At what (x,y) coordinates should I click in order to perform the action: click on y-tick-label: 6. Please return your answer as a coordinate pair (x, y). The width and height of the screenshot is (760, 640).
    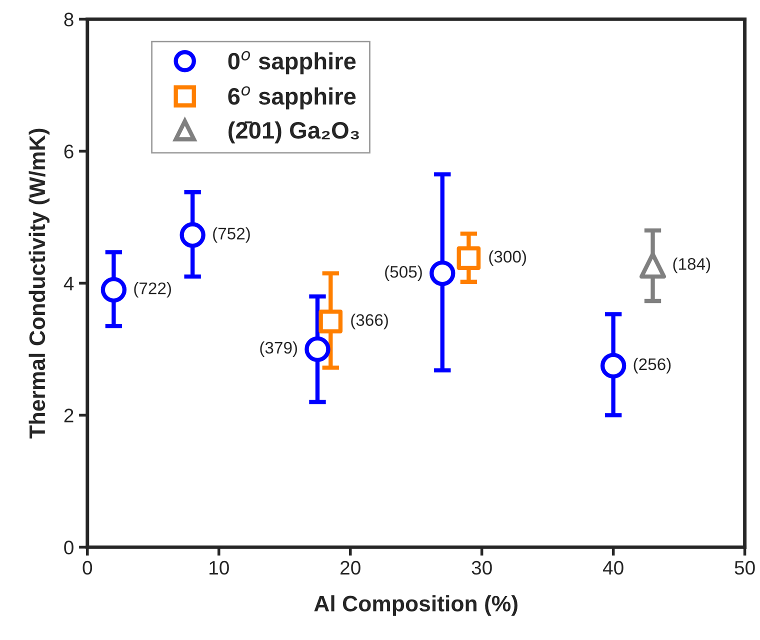
    Looking at the image, I should click on (69, 151).